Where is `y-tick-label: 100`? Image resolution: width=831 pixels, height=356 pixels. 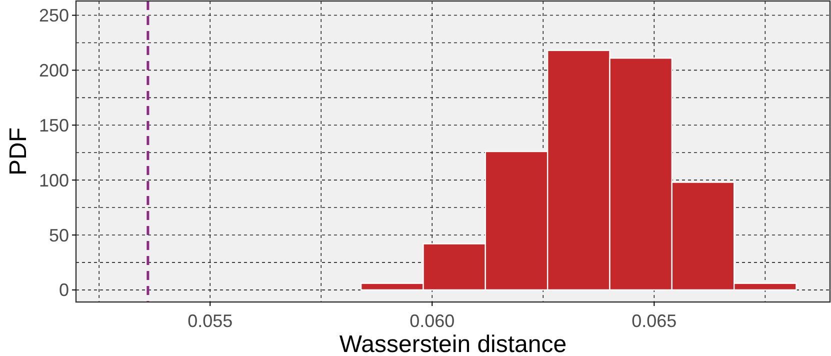
y-tick-label: 100 is located at coordinates (53, 180).